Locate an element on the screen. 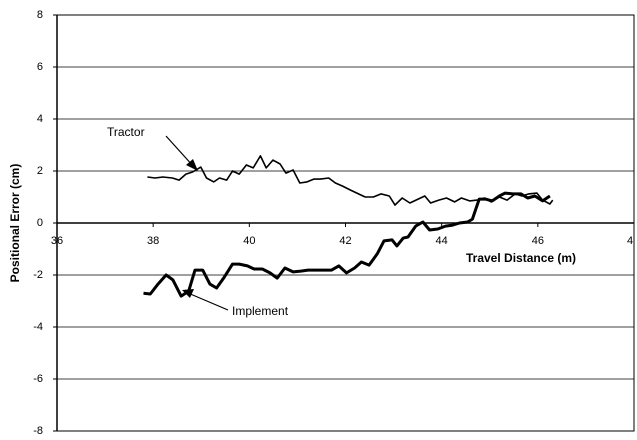 This screenshot has height=440, width=637. x-tick-label: 38 is located at coordinates (153, 241).